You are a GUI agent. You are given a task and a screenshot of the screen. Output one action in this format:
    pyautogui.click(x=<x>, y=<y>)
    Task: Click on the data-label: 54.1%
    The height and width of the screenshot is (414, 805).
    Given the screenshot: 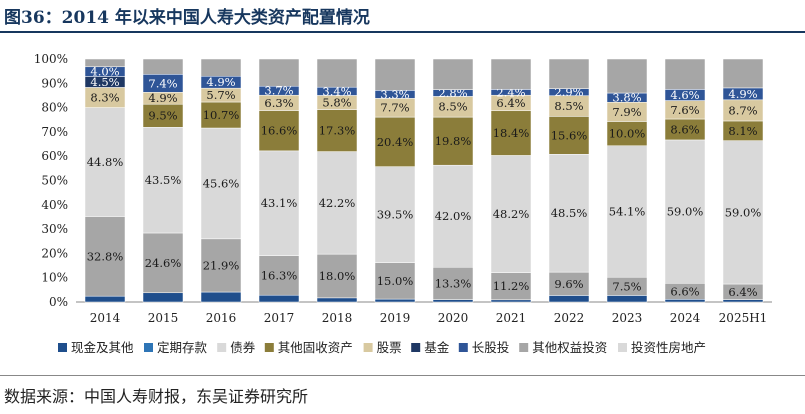 What is the action you would take?
    pyautogui.click(x=627, y=211)
    